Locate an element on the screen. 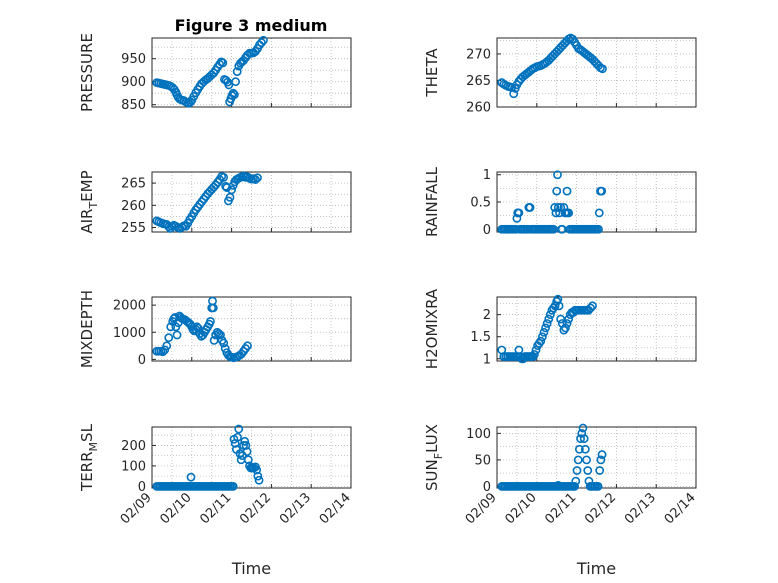 This screenshot has height=583, width=778. x-tick-label: 02/13 is located at coordinates (640, 508).